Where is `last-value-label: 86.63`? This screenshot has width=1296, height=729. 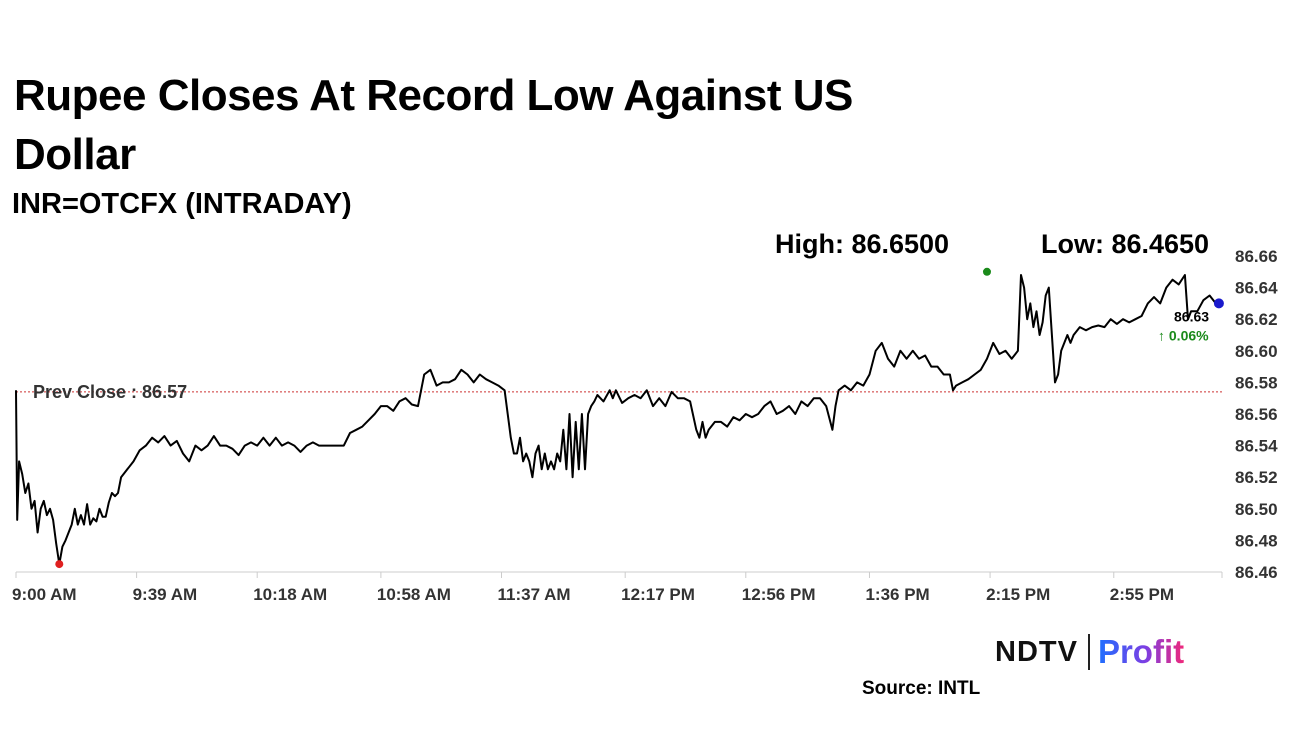 last-value-label: 86.63 is located at coordinates (1191, 316).